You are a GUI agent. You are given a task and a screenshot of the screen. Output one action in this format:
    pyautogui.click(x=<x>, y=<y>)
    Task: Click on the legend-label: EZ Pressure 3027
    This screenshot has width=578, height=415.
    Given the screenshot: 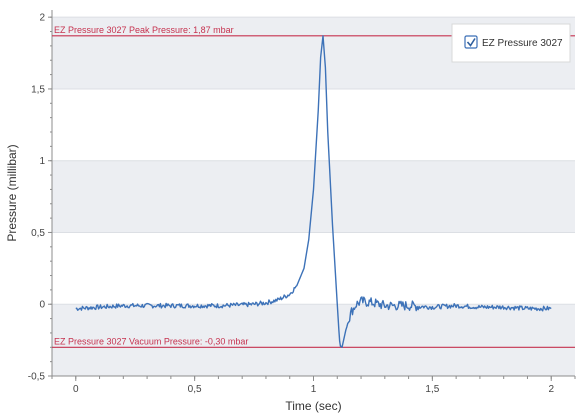 What is the action you would take?
    pyautogui.click(x=522, y=43)
    